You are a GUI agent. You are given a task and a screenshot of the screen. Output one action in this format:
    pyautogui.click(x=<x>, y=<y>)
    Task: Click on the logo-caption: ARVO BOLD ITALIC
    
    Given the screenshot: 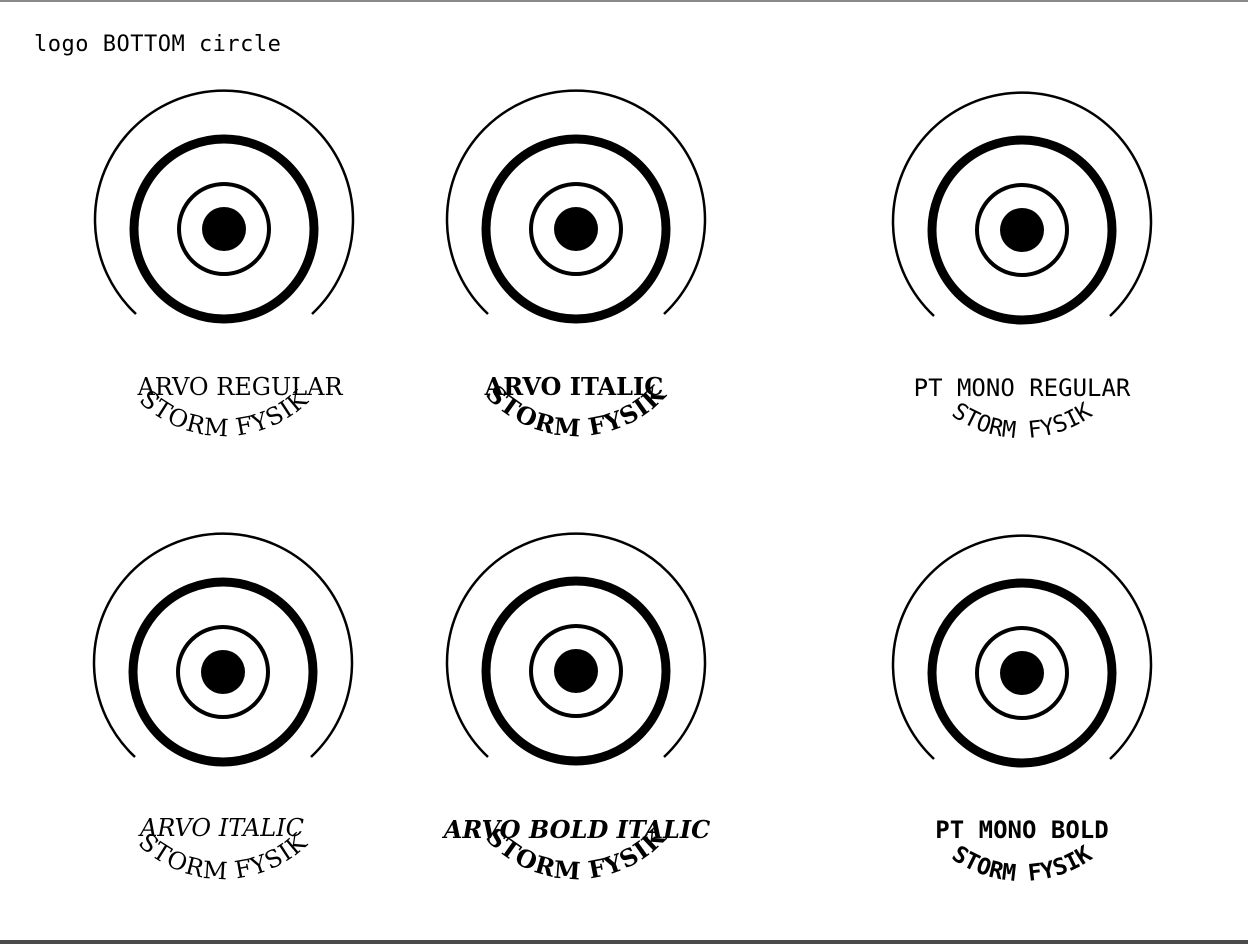 What is the action you would take?
    pyautogui.click(x=577, y=829)
    